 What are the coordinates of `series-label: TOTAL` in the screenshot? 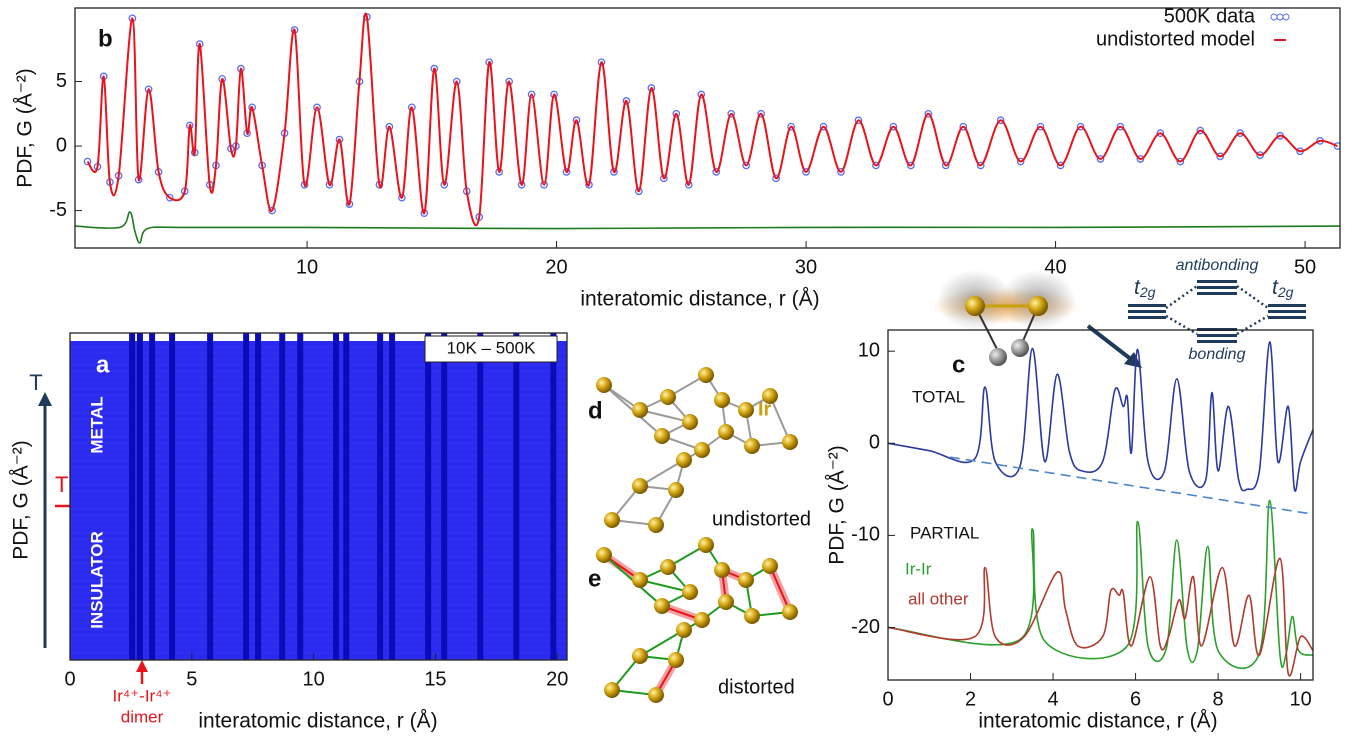 It's located at (938, 396).